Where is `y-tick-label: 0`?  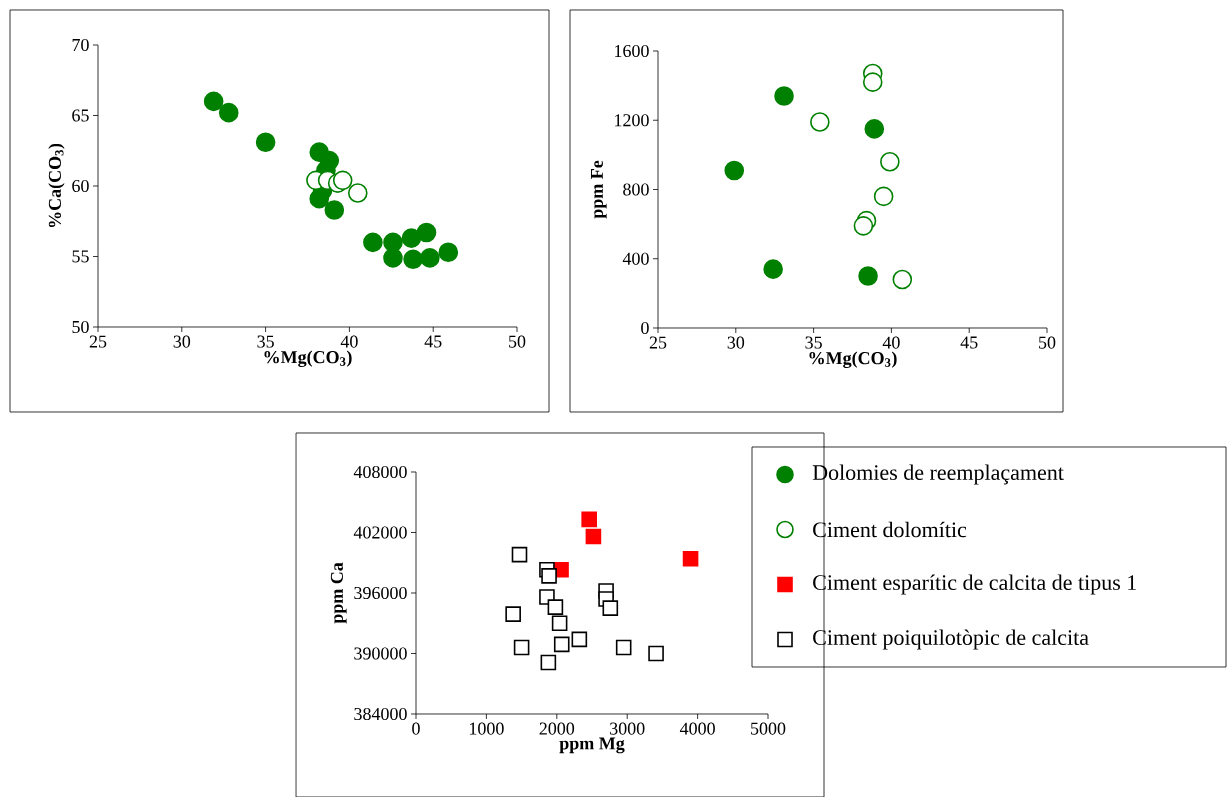 y-tick-label: 0 is located at coordinates (645, 327).